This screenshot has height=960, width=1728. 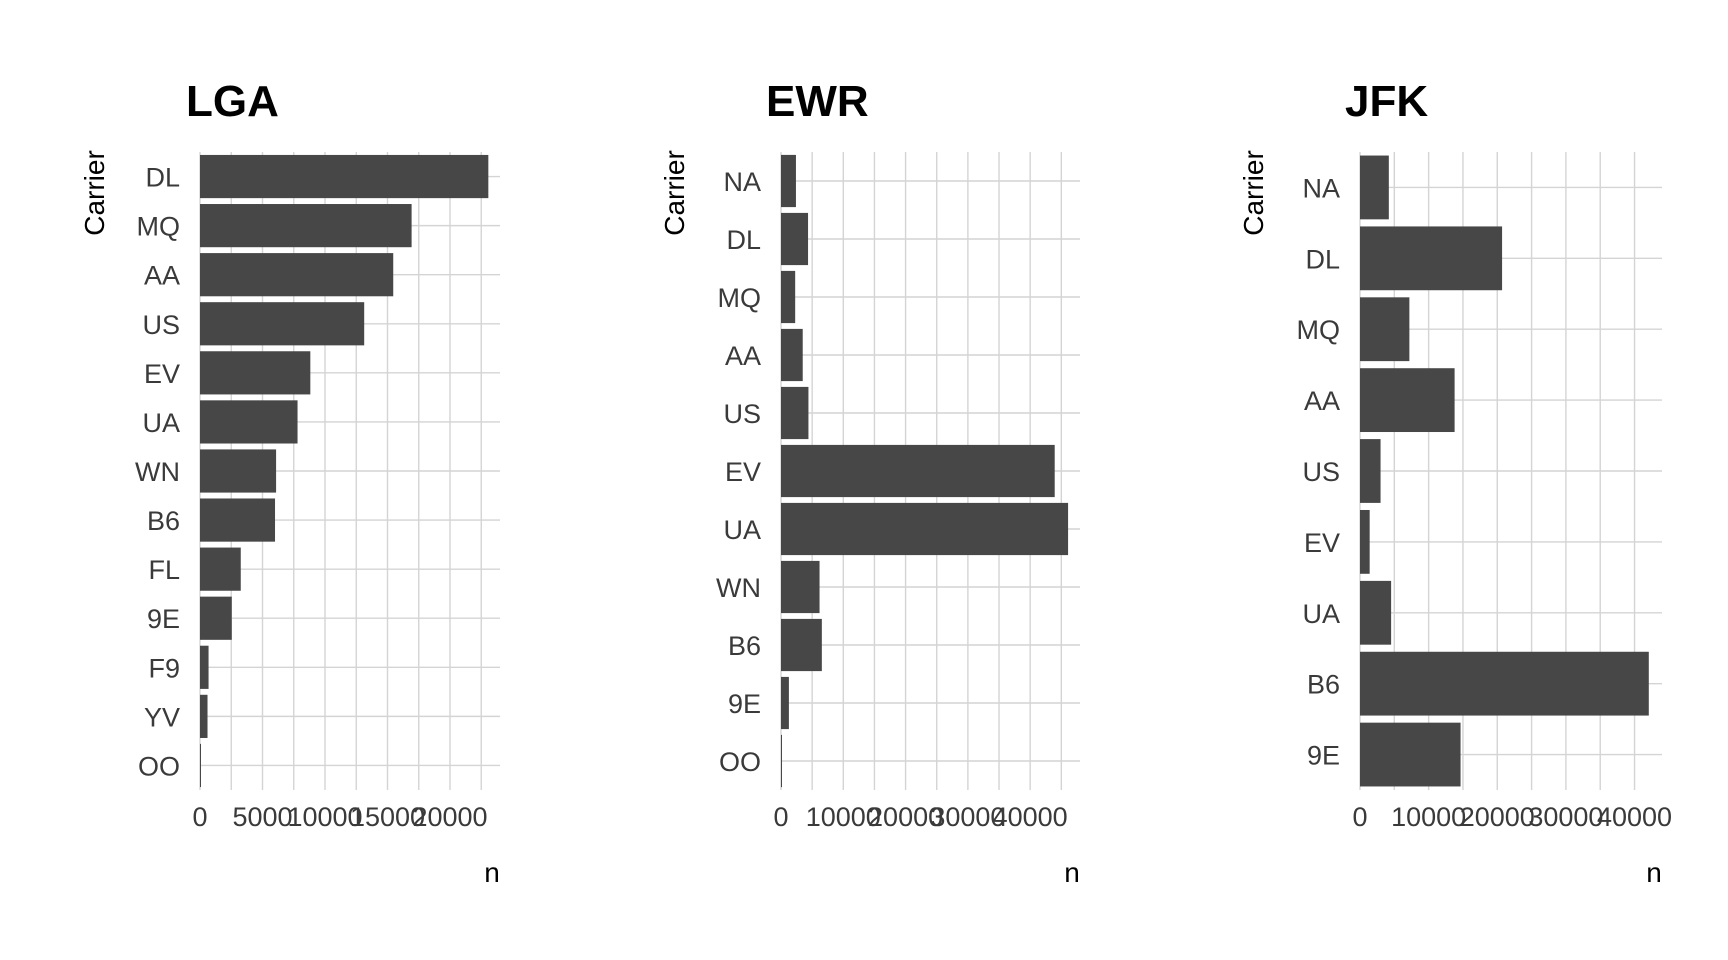 What do you see at coordinates (1634, 817) in the screenshot?
I see `x-tick-label-jfk-4: 40000` at bounding box center [1634, 817].